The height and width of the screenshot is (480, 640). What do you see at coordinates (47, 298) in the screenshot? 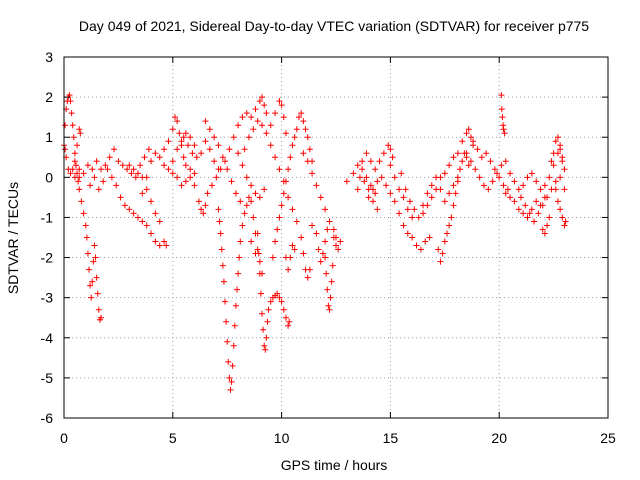
I see `y-tick-label: -3` at bounding box center [47, 298].